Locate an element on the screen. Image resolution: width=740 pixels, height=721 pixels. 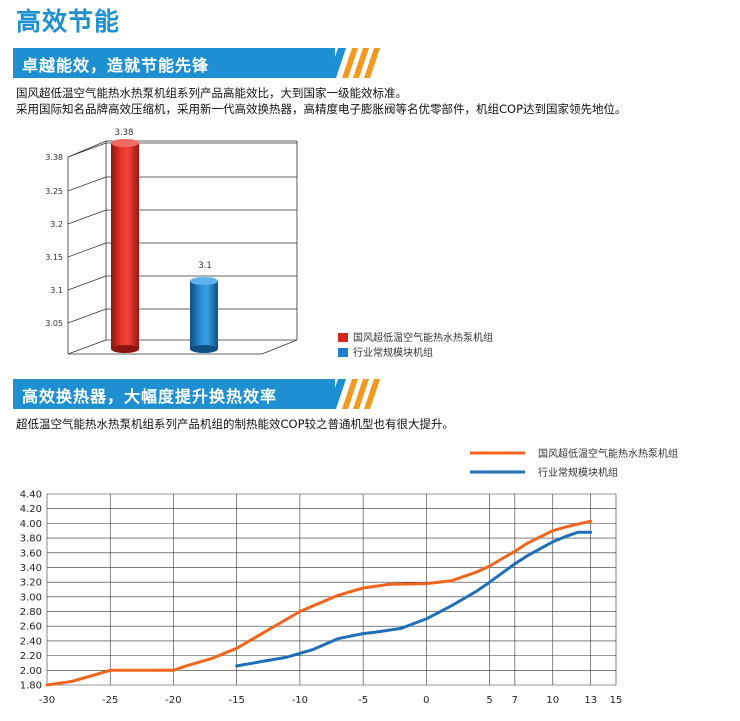
y-tick-label: 2.80 is located at coordinates (31, 612).